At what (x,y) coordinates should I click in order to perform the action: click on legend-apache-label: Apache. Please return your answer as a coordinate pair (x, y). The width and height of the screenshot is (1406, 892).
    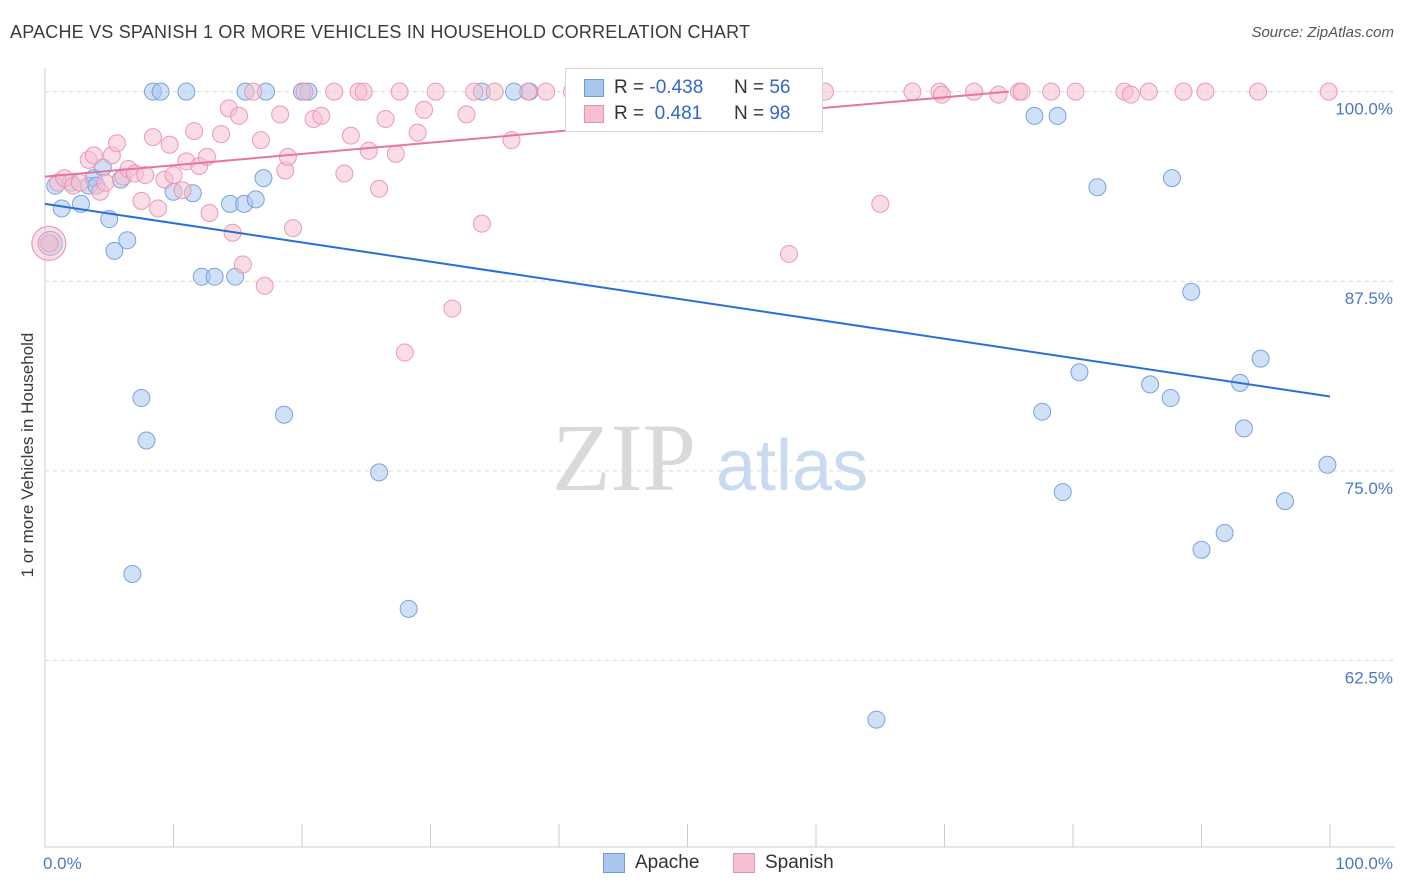
    Looking at the image, I should click on (667, 862).